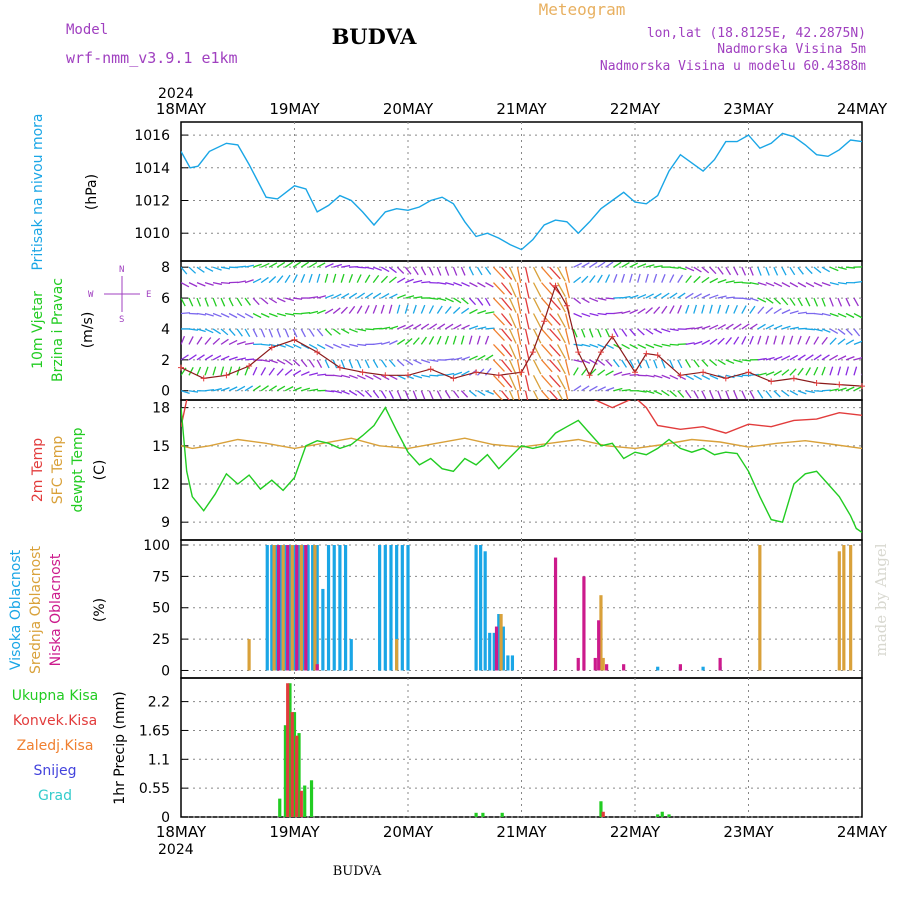 Image resolution: width=900 pixels, height=900 pixels. Describe the element at coordinates (297, 776) in the screenshot. I see `conv_precip-bar` at that location.